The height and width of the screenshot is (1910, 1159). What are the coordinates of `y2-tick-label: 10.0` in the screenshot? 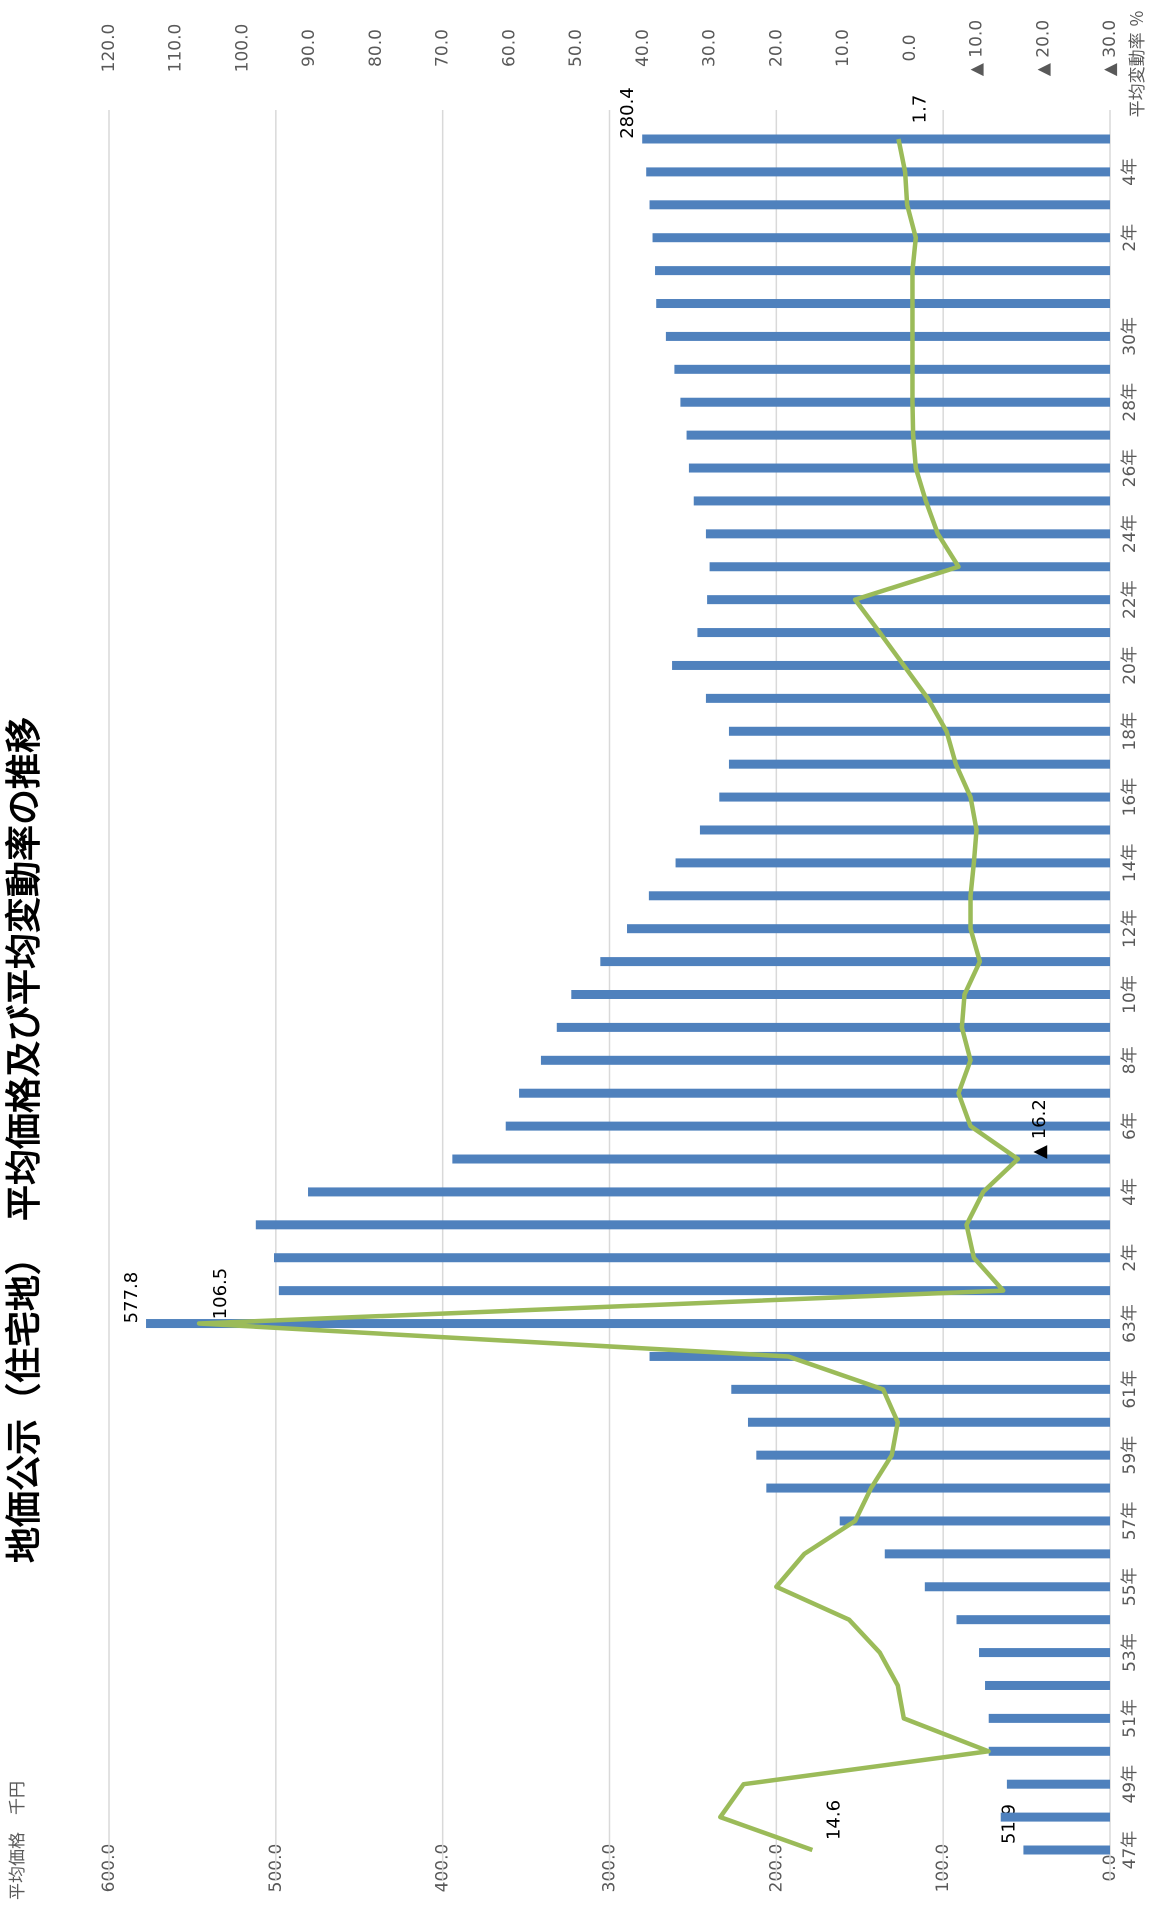 It's located at (843, 48).